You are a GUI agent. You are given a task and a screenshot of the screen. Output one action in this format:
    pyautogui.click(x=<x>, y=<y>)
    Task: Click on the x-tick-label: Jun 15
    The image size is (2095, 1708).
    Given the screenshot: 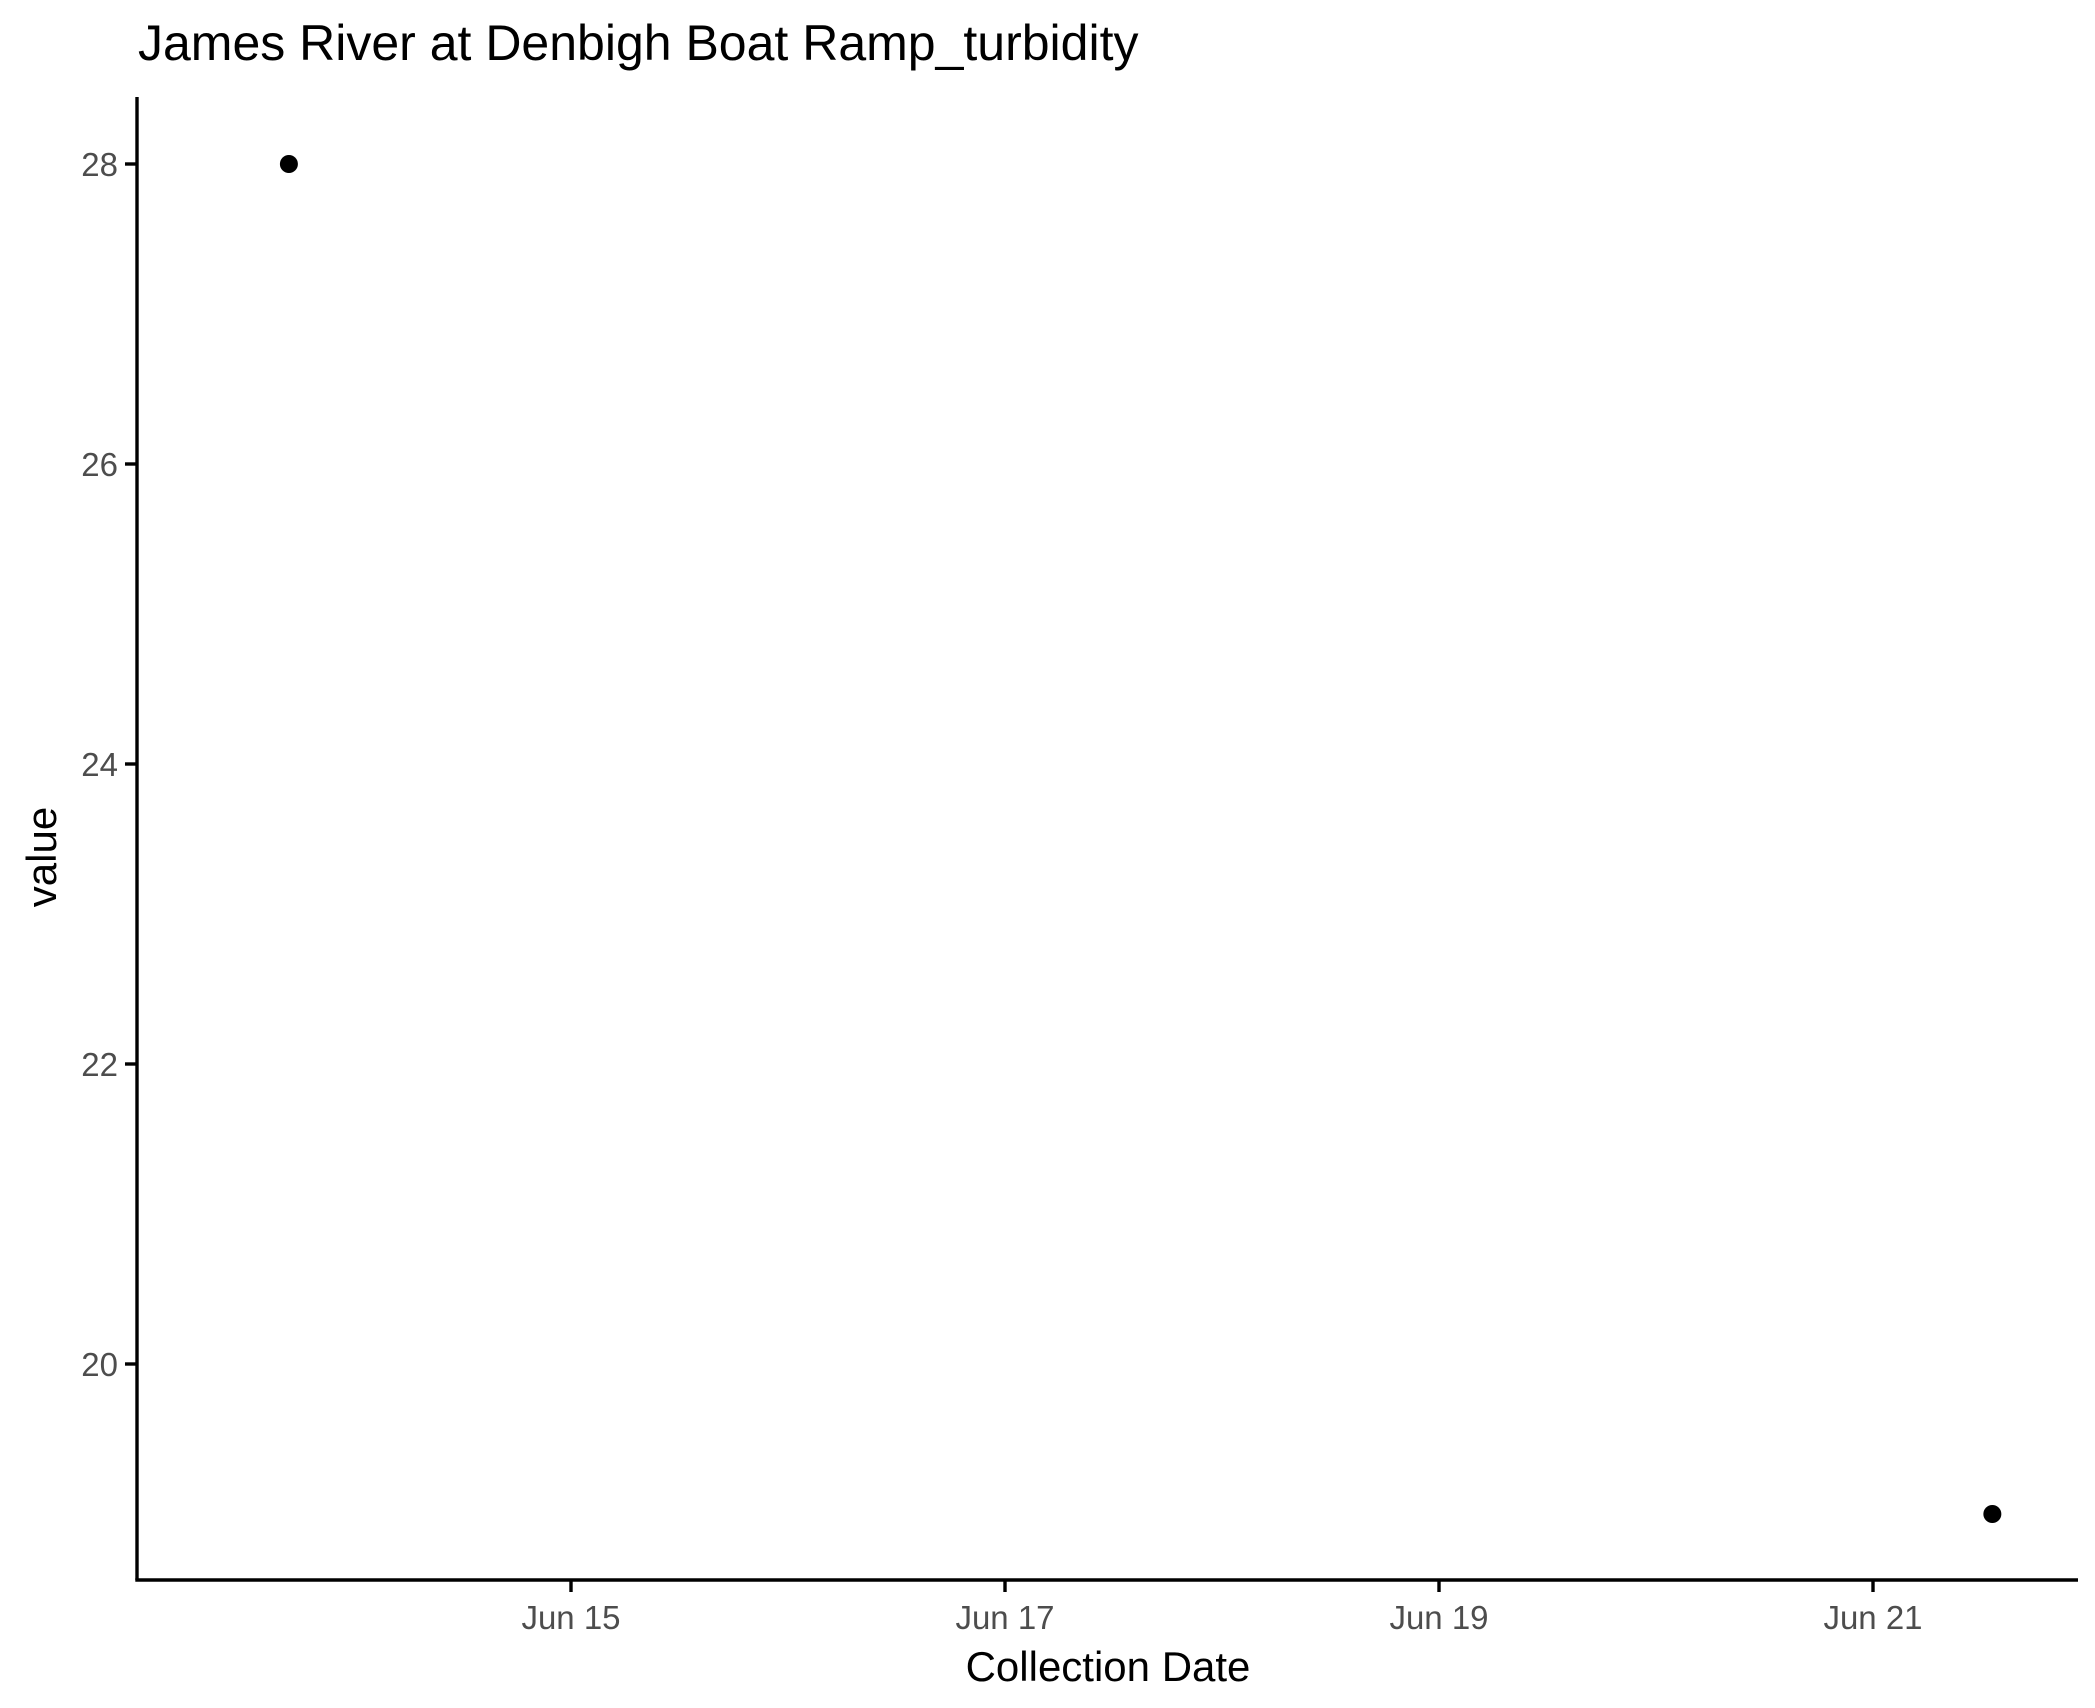 What is the action you would take?
    pyautogui.click(x=570, y=1617)
    